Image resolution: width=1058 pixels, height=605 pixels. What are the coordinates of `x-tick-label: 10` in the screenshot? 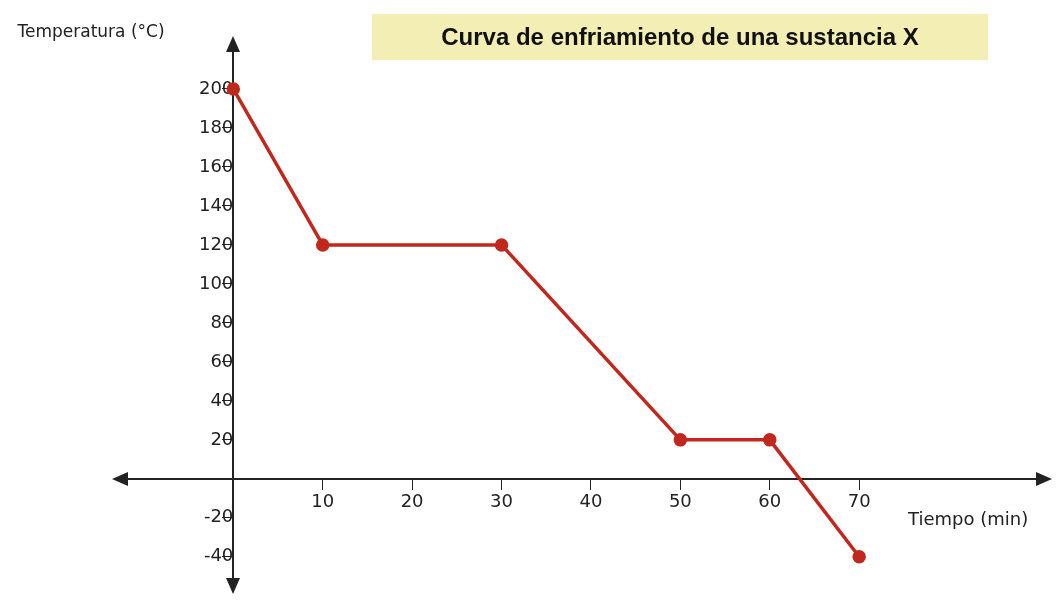 It's located at (323, 501).